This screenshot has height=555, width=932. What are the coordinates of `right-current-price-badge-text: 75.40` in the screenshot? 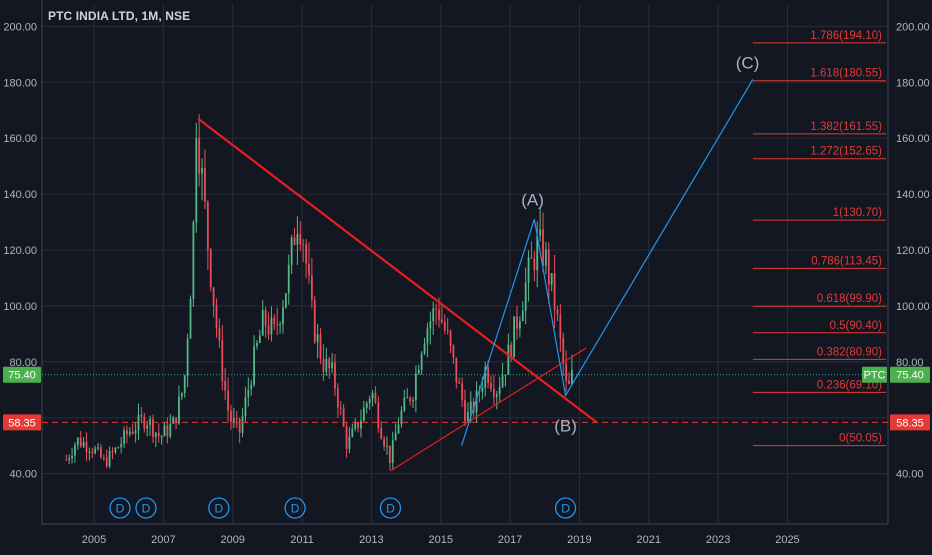 It's located at (910, 376).